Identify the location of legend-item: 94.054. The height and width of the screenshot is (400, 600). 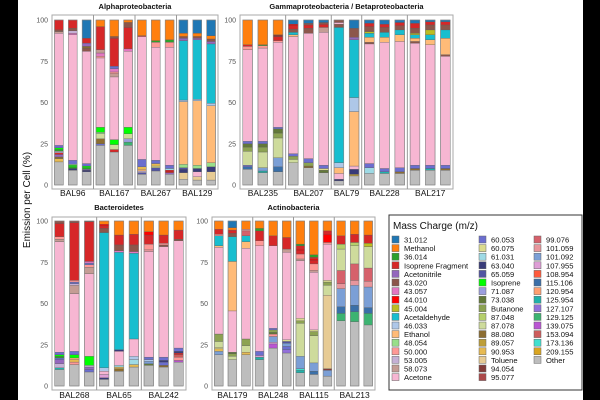
(496, 369).